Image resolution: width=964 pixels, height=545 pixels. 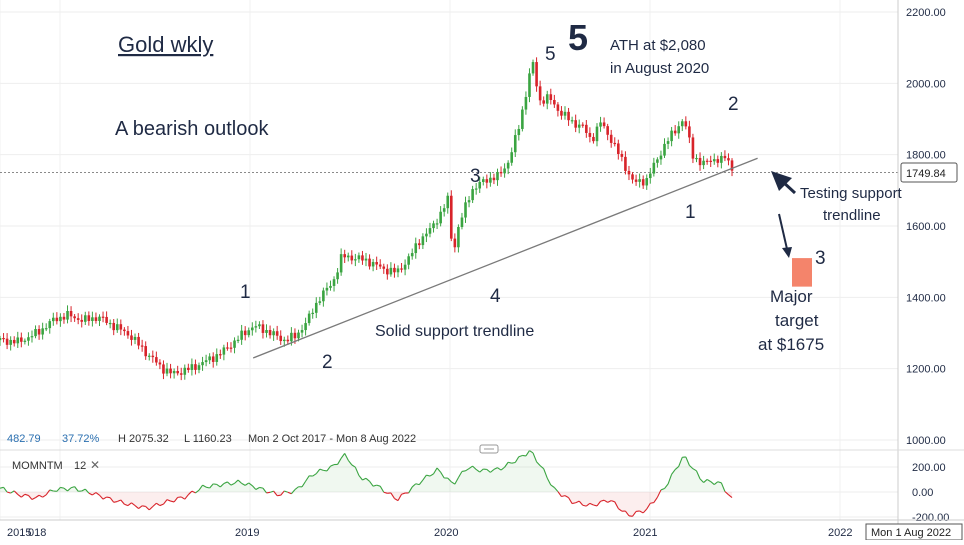 I want to click on time-tick-label: 2019, so click(x=247, y=533).